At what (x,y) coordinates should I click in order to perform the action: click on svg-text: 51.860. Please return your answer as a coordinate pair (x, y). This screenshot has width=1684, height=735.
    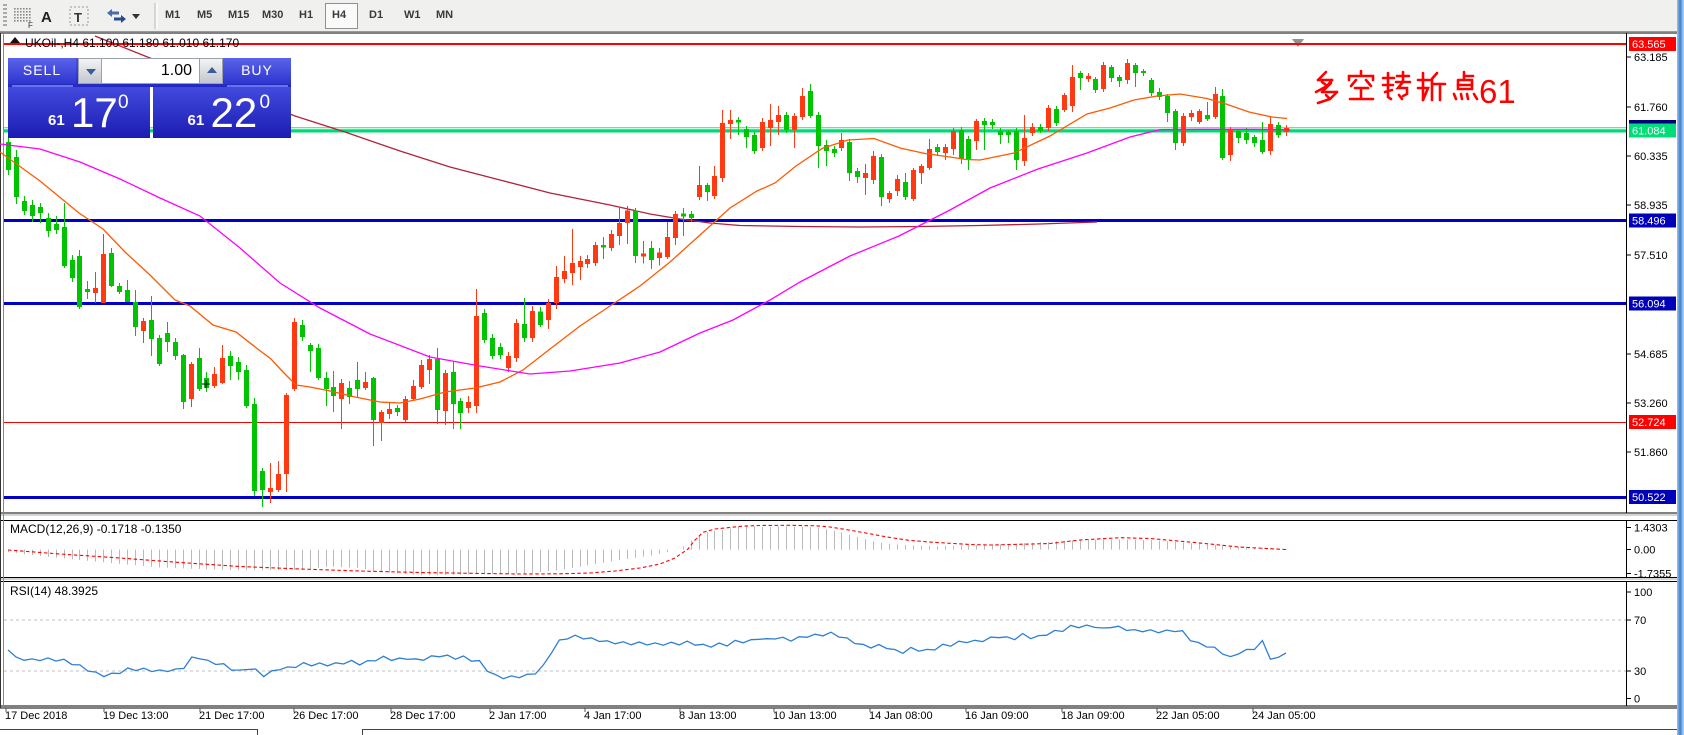
    Looking at the image, I should click on (1651, 453).